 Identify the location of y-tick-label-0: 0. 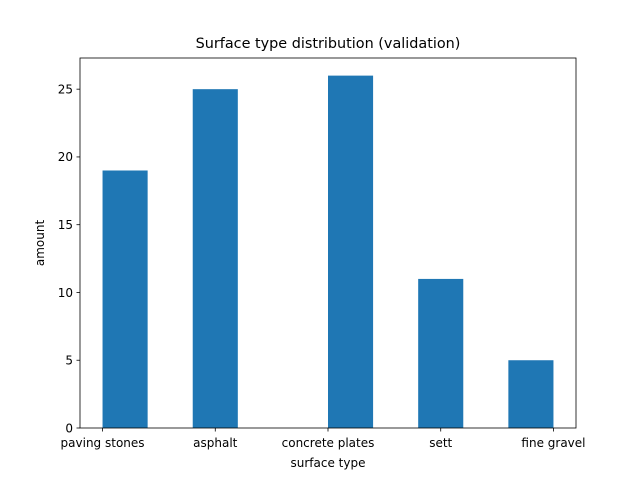
(69, 428).